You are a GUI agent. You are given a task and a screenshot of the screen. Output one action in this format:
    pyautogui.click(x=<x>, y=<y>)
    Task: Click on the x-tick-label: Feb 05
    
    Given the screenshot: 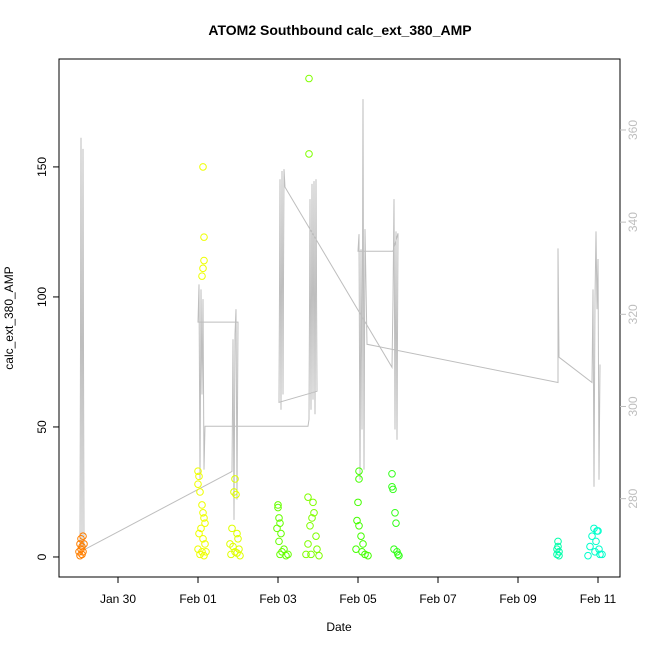 What is the action you would take?
    pyautogui.click(x=358, y=599)
    